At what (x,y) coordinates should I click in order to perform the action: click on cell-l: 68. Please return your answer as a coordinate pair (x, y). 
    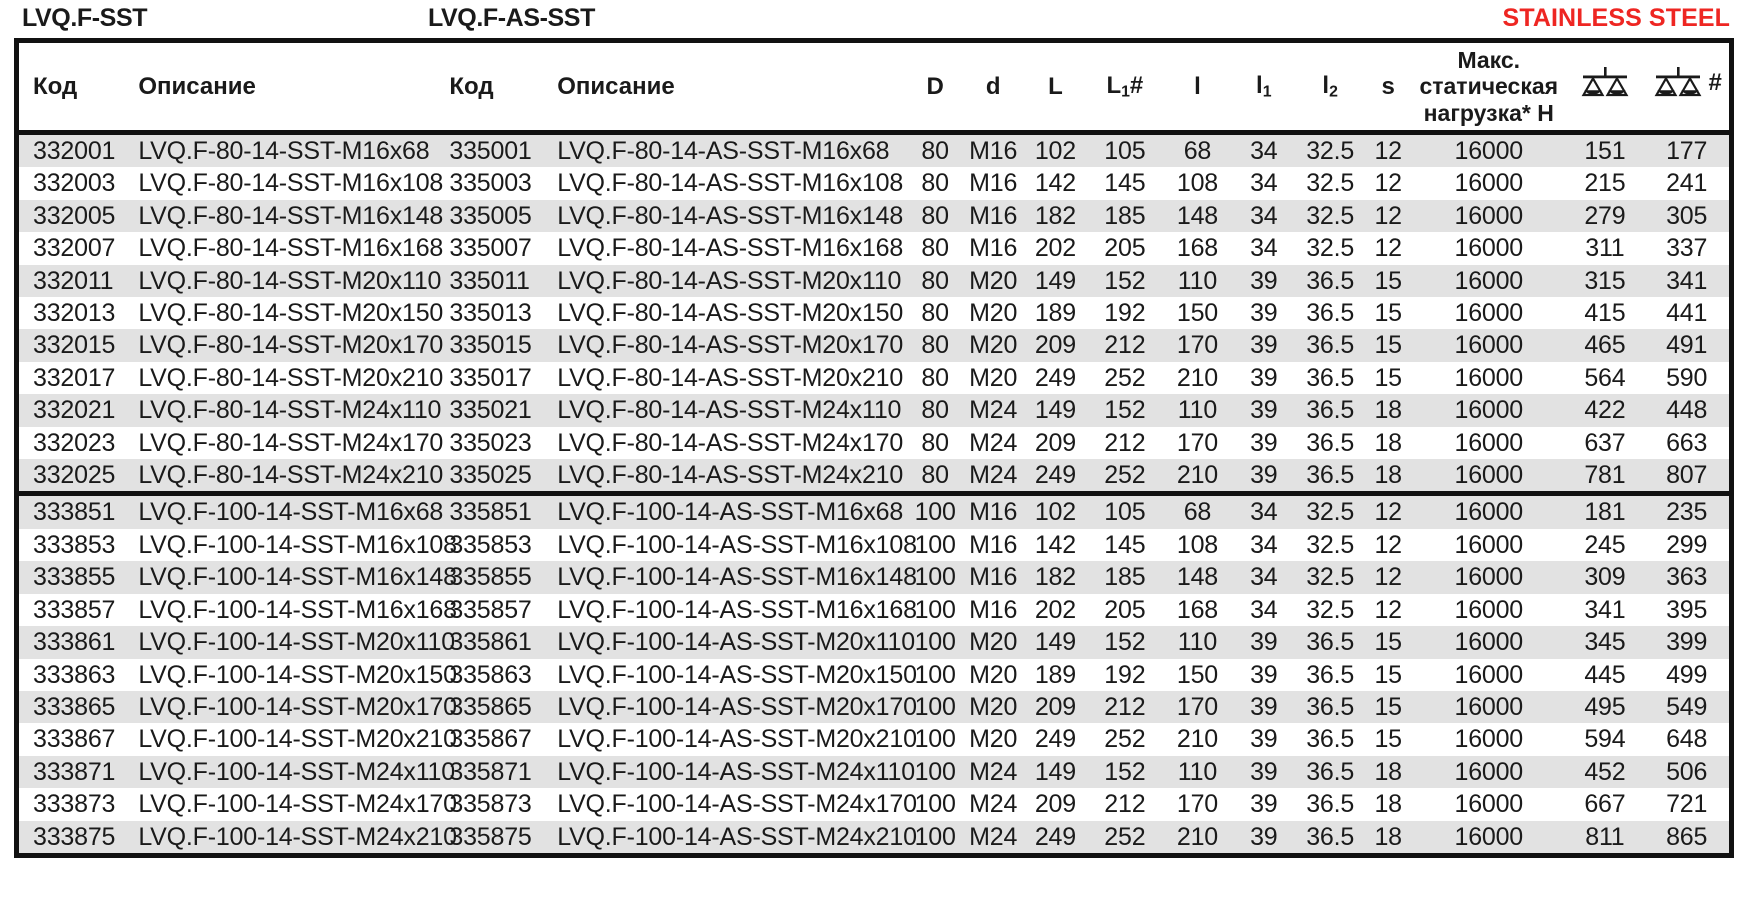
    Looking at the image, I should click on (1197, 151).